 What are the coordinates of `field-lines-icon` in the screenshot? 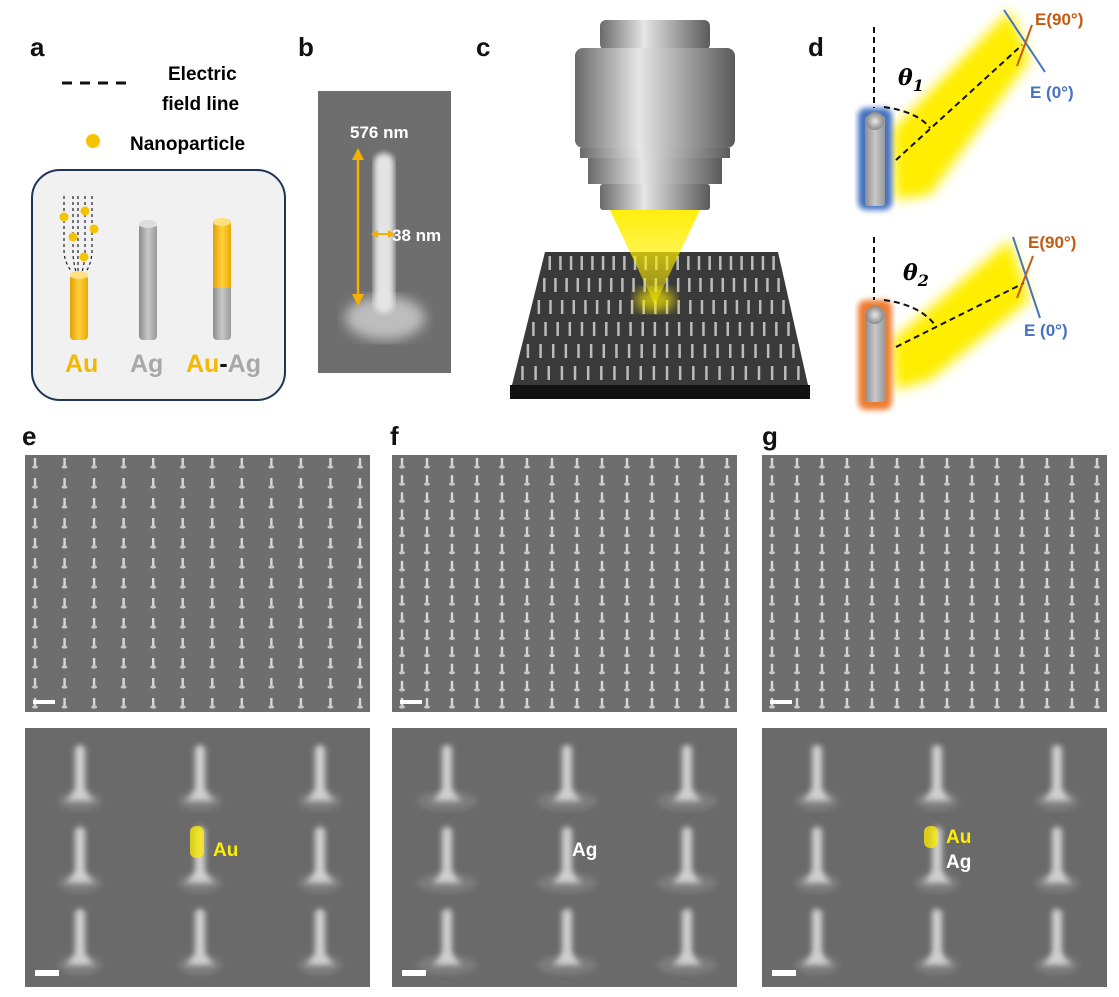 It's located at (78, 234).